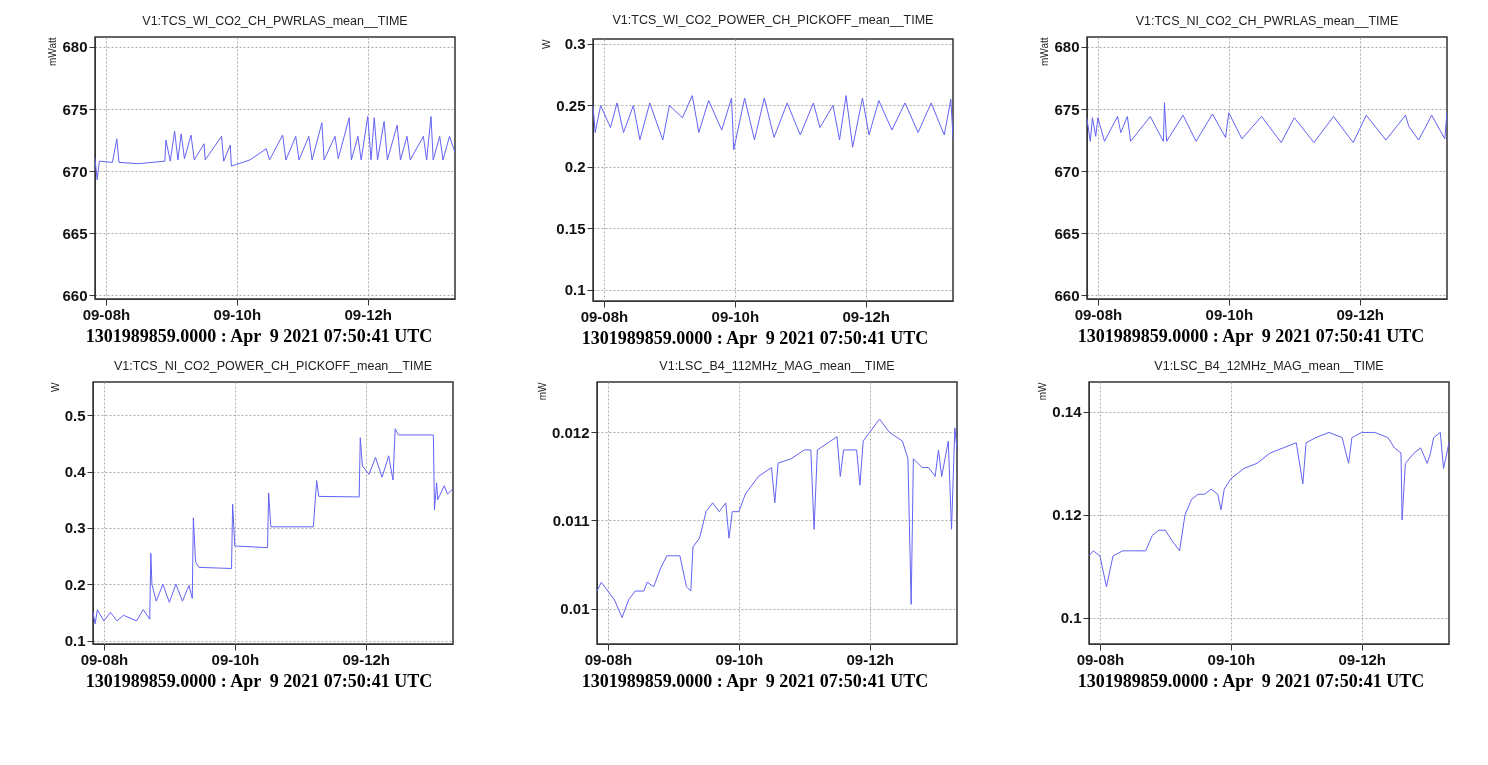 This screenshot has height=765, width=1488. What do you see at coordinates (1067, 515) in the screenshot?
I see `y-tick-label: 0.12` at bounding box center [1067, 515].